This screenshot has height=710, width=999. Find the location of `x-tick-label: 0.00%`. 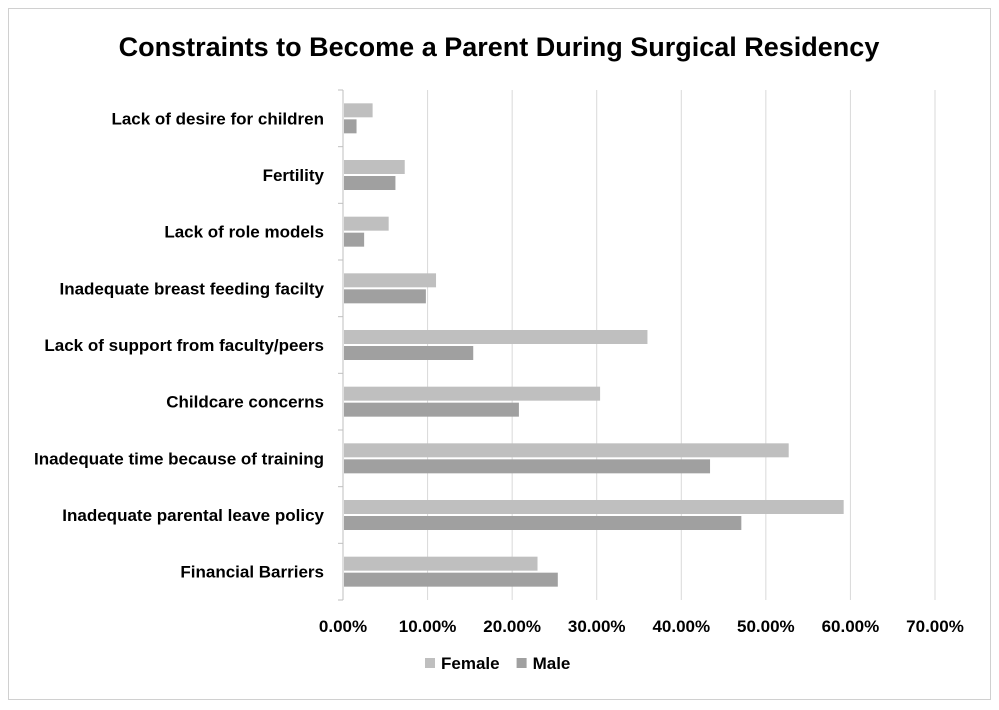

x-tick-label: 0.00% is located at coordinates (343, 626).